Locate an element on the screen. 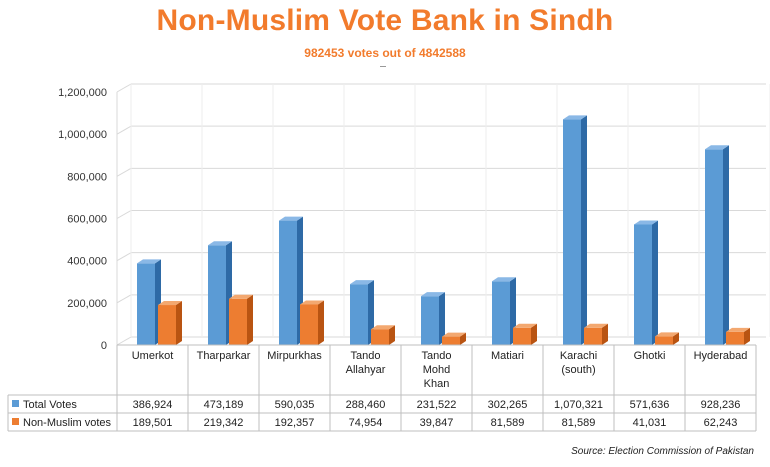 This screenshot has width=770, height=467. data-table-cell: 302,265 is located at coordinates (508, 405).